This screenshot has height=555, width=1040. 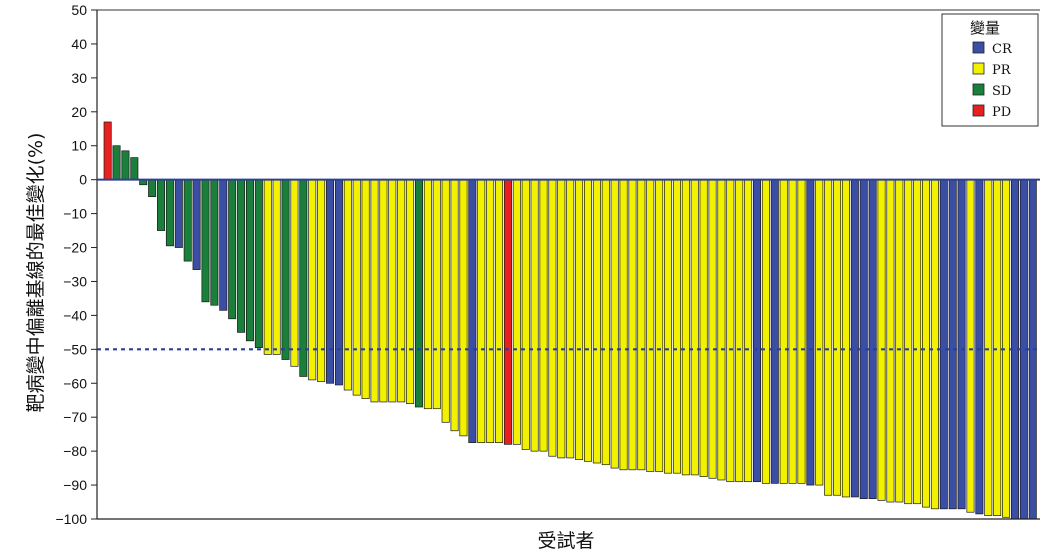 I want to click on legend-swatch-sd, so click(x=978, y=89).